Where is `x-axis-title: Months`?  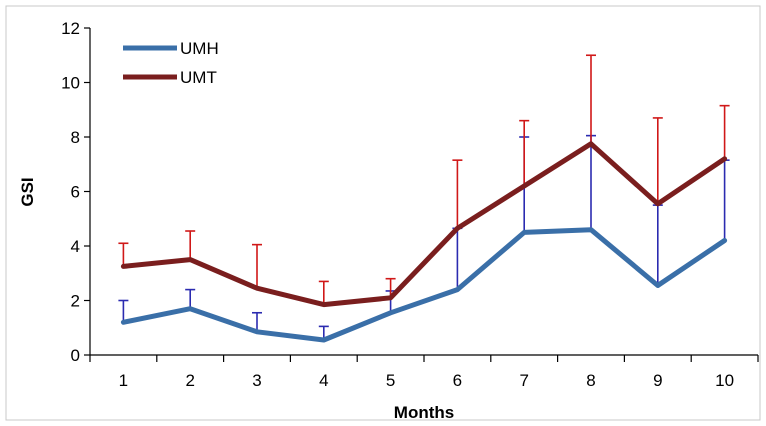 x-axis-title: Months is located at coordinates (424, 412).